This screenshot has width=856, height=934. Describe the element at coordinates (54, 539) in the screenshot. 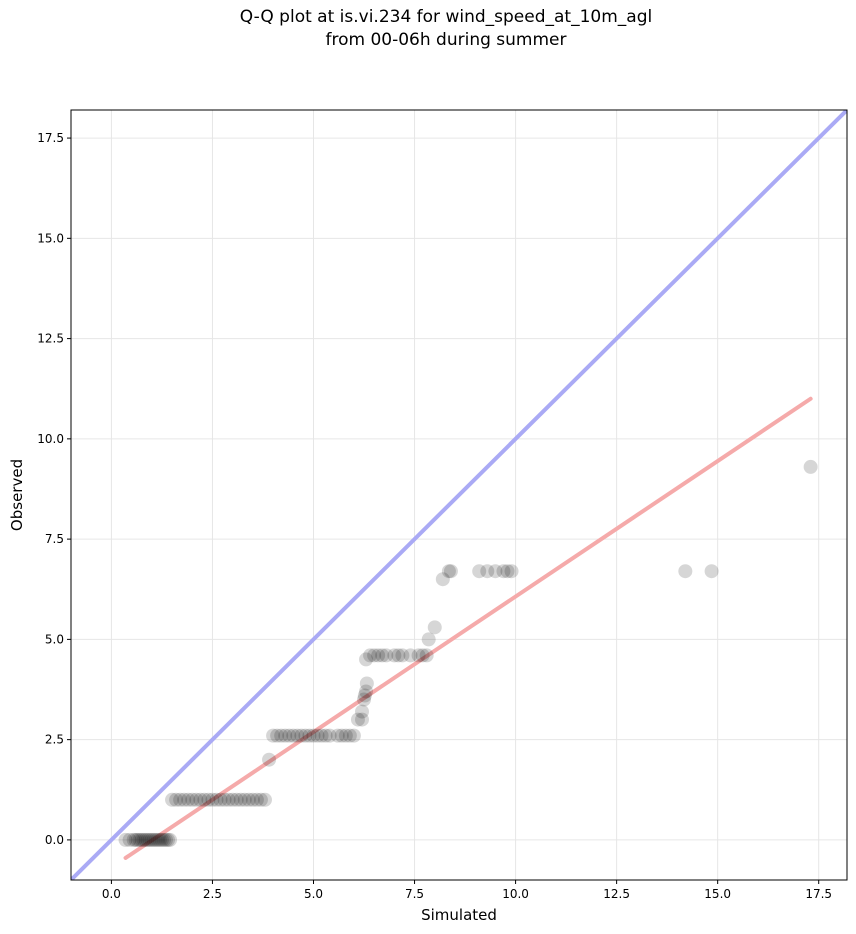

I see `y-tick-label: 7.5` at that location.